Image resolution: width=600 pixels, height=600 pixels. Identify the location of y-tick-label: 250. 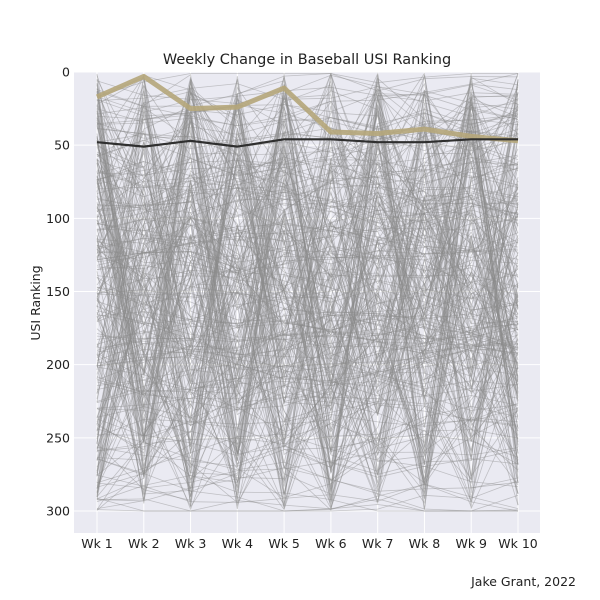
(58, 437).